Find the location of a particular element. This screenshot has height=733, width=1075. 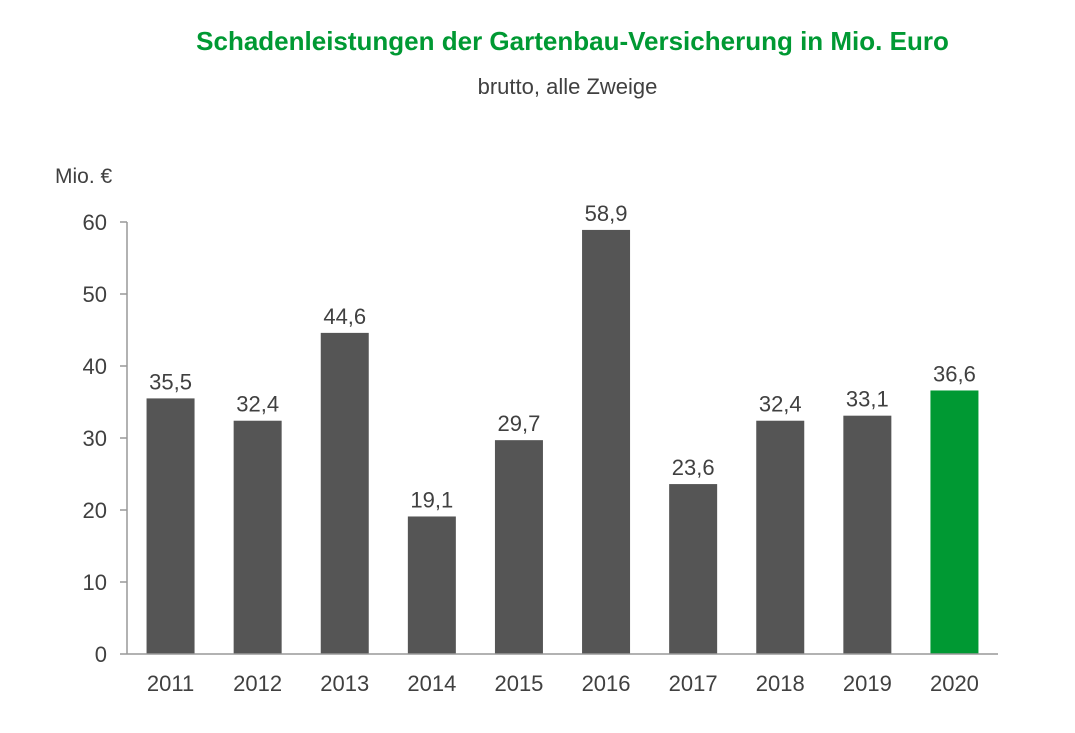

y-tick-label: 60 is located at coordinates (95, 222).